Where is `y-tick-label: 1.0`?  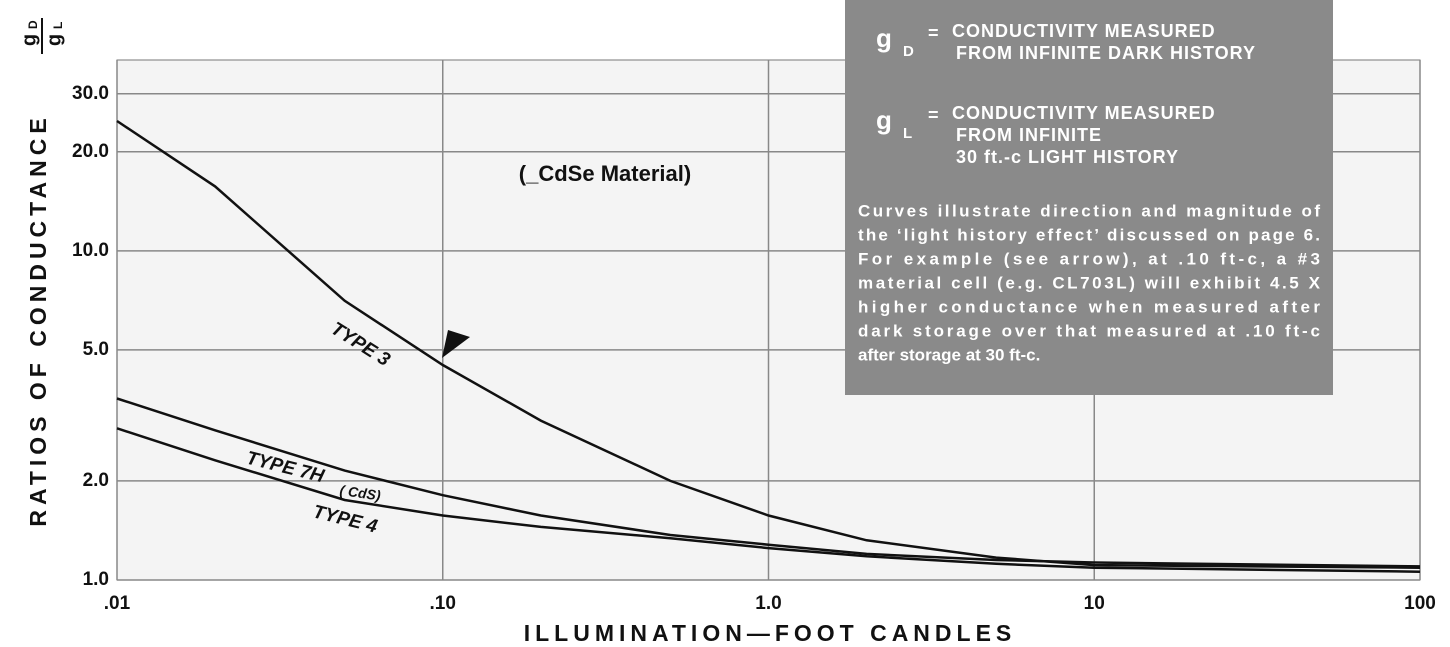
y-tick-label: 1.0 is located at coordinates (96, 579).